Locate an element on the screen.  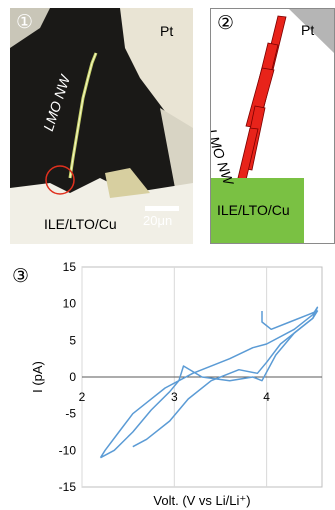
panel-number-2: ② is located at coordinates (226, 23).